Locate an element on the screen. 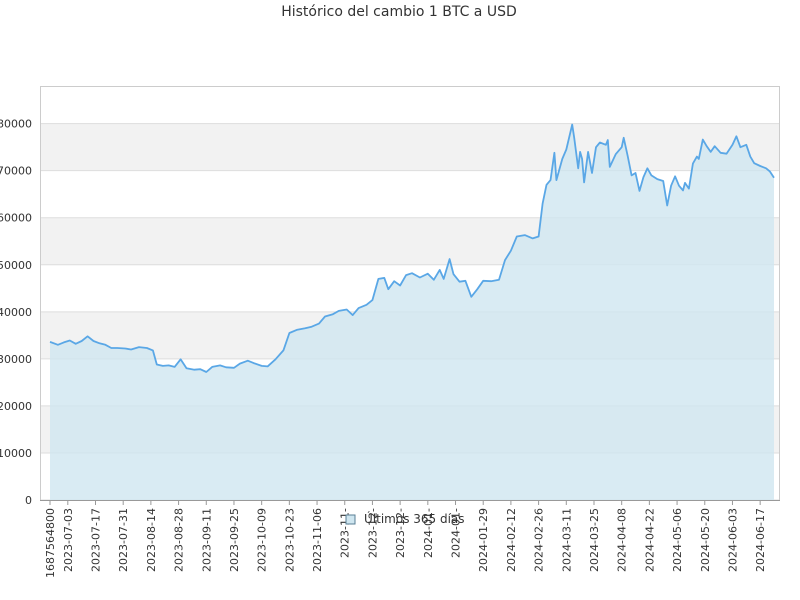 The height and width of the screenshot is (600, 800). y-tick-label: 10000 is located at coordinates (16, 453).